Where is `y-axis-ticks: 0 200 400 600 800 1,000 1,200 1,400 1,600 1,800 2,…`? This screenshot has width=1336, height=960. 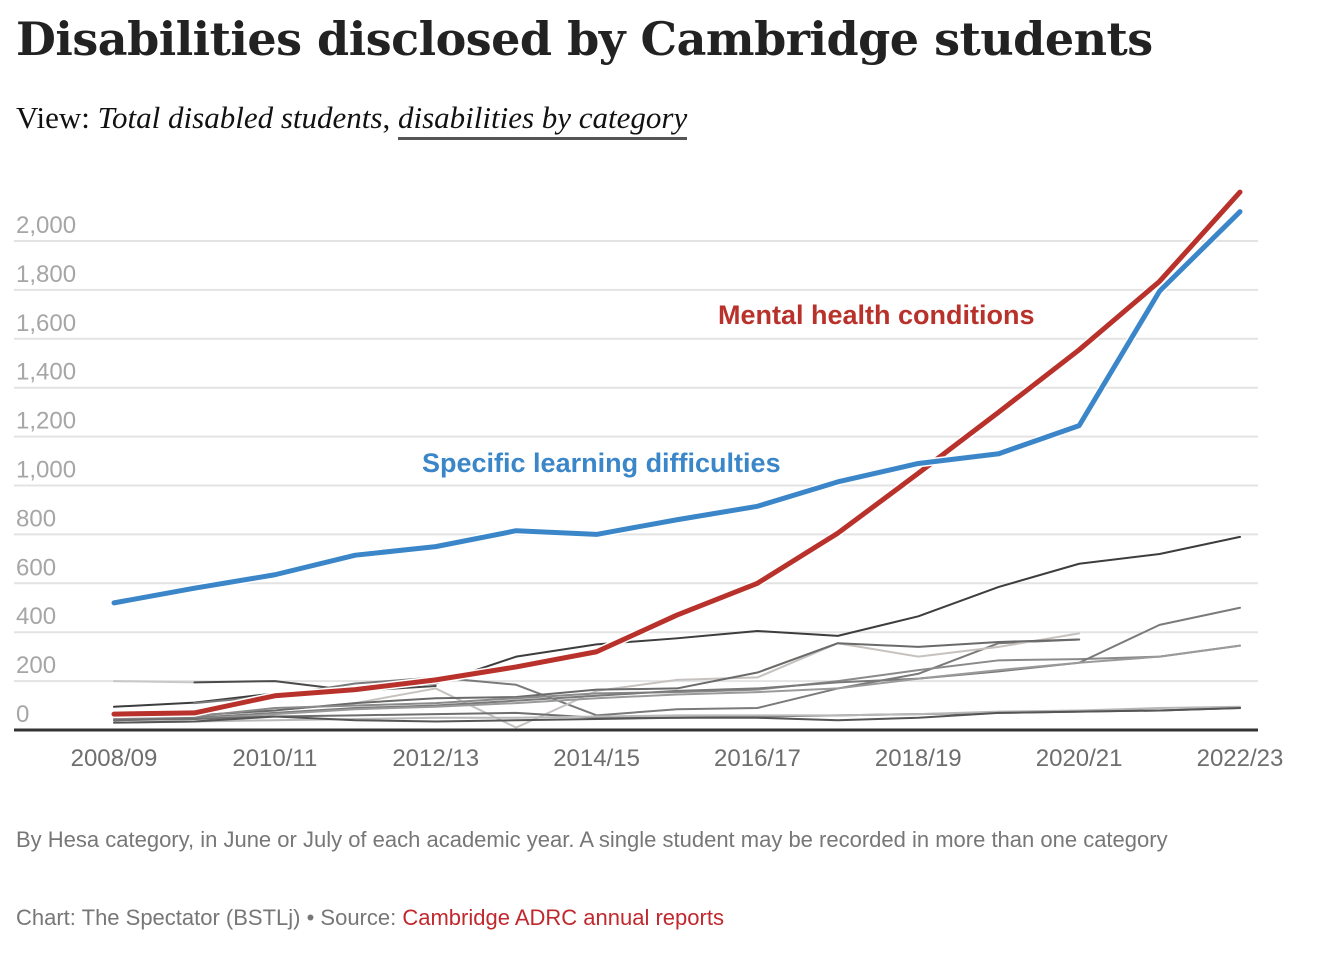 y-axis-ticks: 0 200 400 600 800 1,000 1,200 1,400 1,600 1,800 2,… is located at coordinates (46, 470).